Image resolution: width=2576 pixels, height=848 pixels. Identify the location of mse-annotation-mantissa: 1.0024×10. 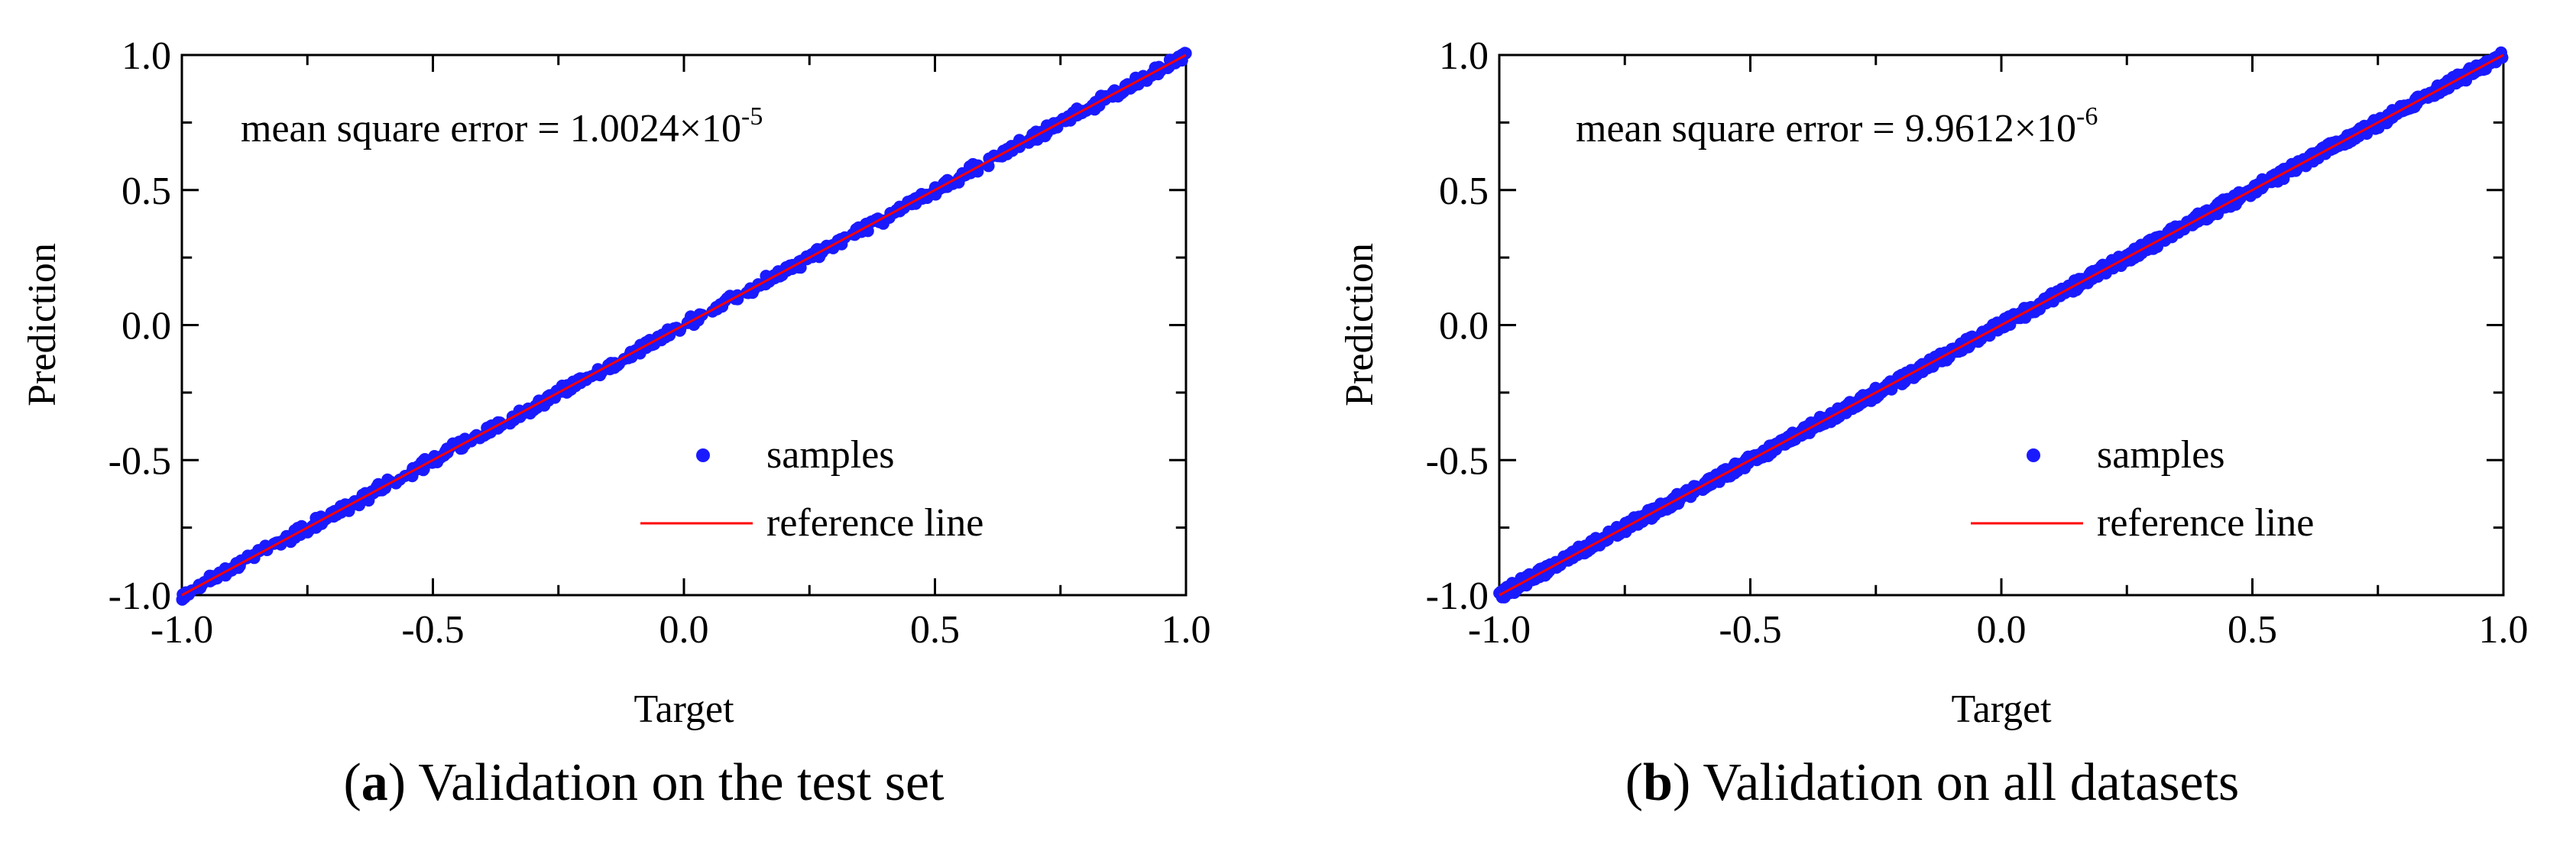
(656, 129).